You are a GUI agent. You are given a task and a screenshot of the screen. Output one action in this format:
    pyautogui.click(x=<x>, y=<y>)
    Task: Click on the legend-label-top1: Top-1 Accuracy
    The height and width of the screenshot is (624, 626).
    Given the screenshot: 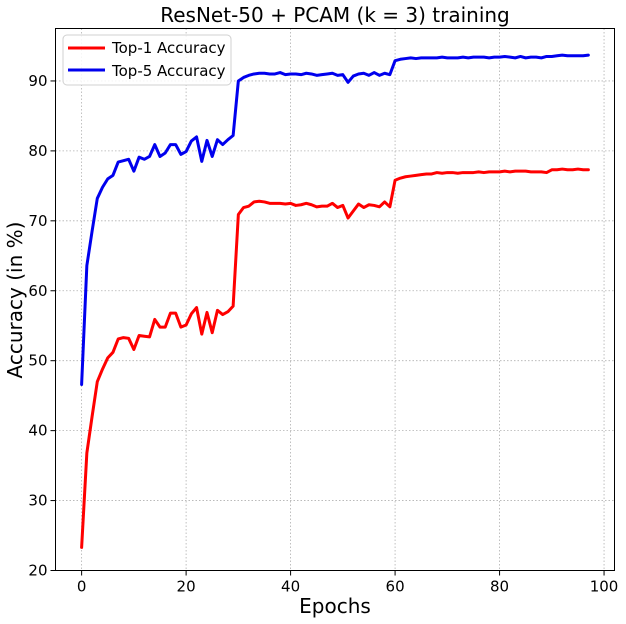 What is the action you would take?
    pyautogui.click(x=168, y=48)
    